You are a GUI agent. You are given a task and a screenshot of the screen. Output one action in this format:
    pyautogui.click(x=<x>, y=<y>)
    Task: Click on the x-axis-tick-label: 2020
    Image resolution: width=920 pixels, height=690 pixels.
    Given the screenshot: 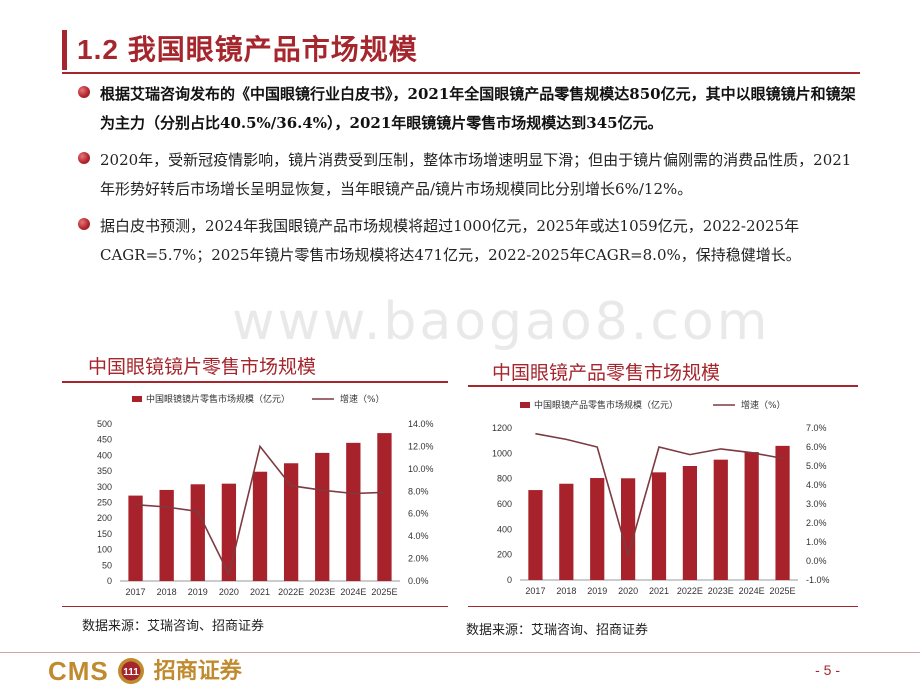 What is the action you would take?
    pyautogui.click(x=229, y=592)
    